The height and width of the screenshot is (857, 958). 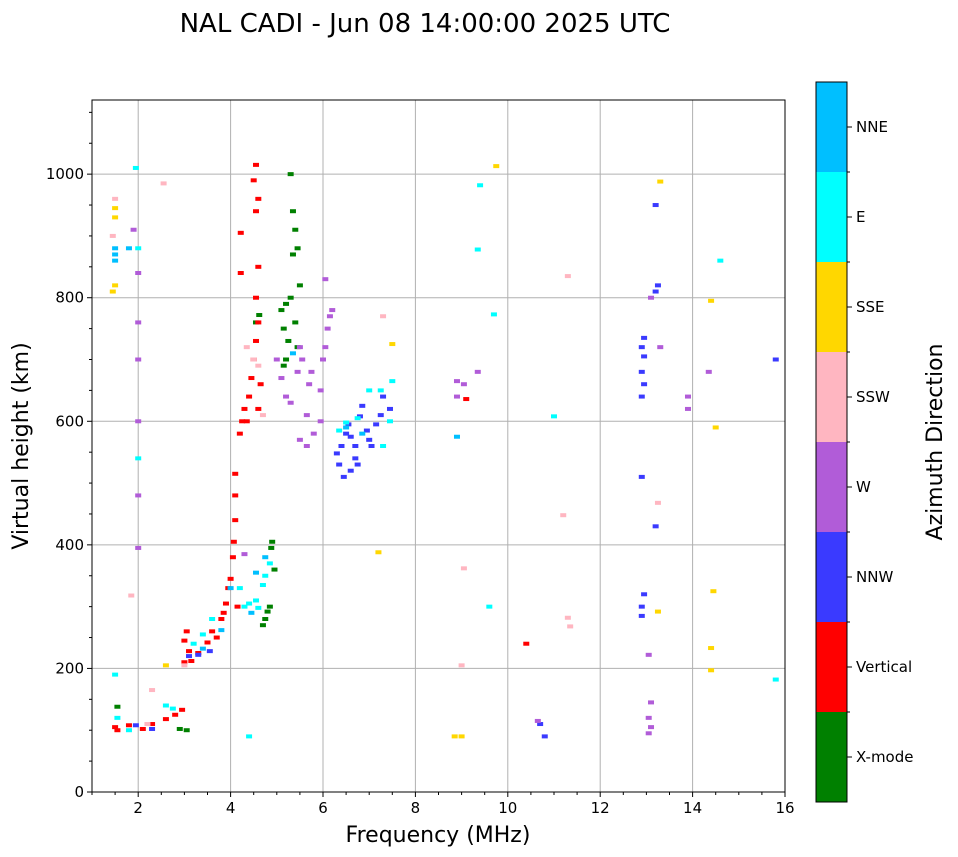 I want to click on y-tick-label: 600, so click(x=69, y=421).